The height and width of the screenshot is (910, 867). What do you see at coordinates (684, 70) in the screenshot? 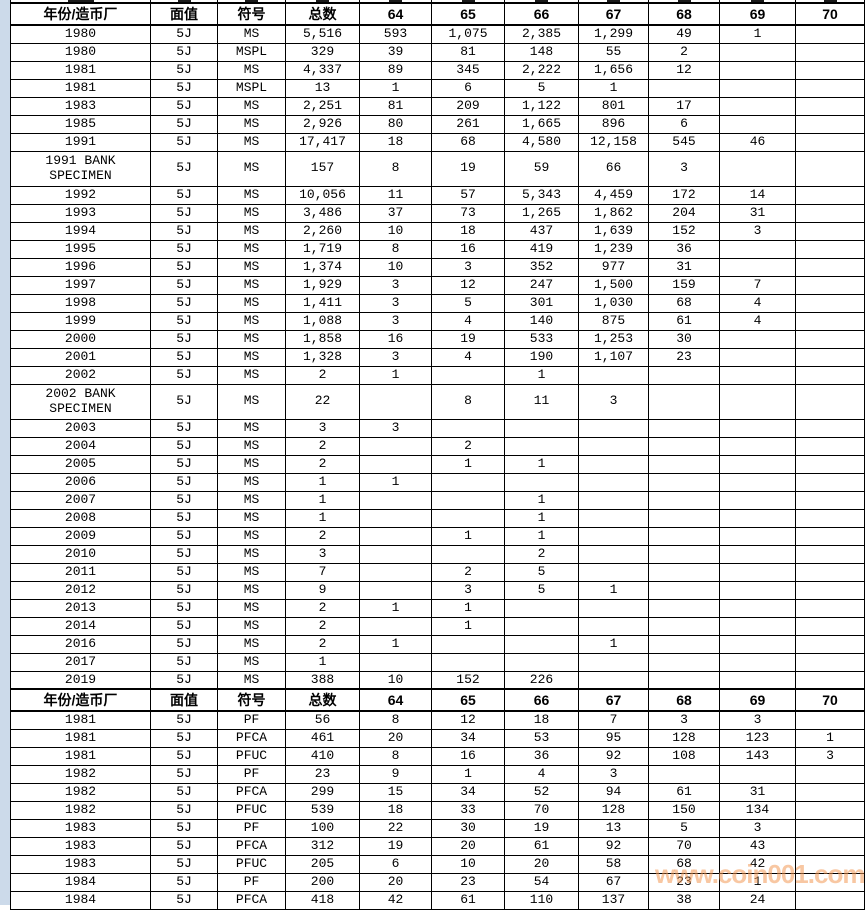
I see `cell: 12` at bounding box center [684, 70].